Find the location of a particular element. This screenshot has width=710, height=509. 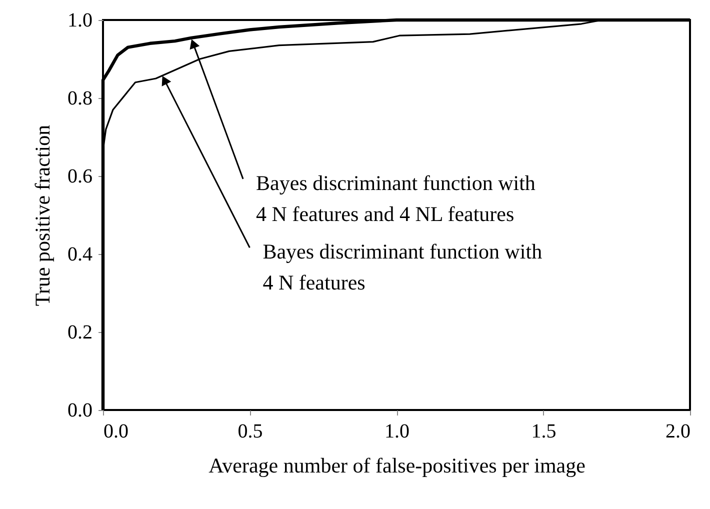

y-tick-label: 0.2 is located at coordinates (80, 333).